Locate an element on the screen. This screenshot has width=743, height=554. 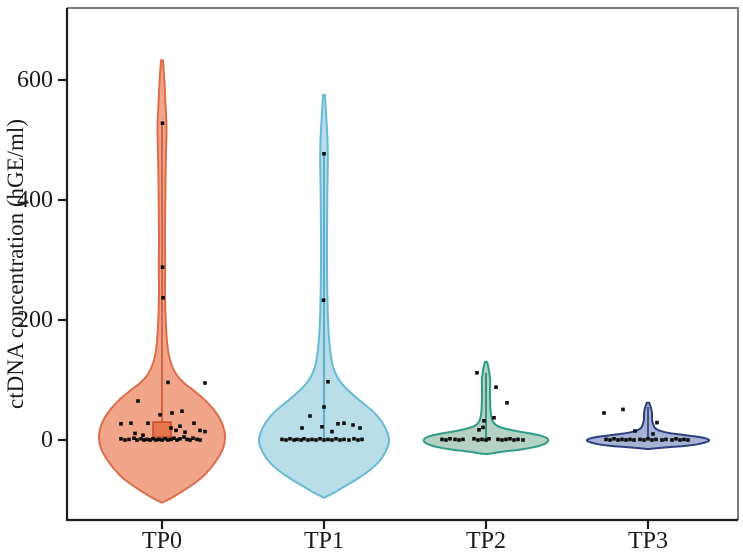
points-TP1 is located at coordinates (322, 297).